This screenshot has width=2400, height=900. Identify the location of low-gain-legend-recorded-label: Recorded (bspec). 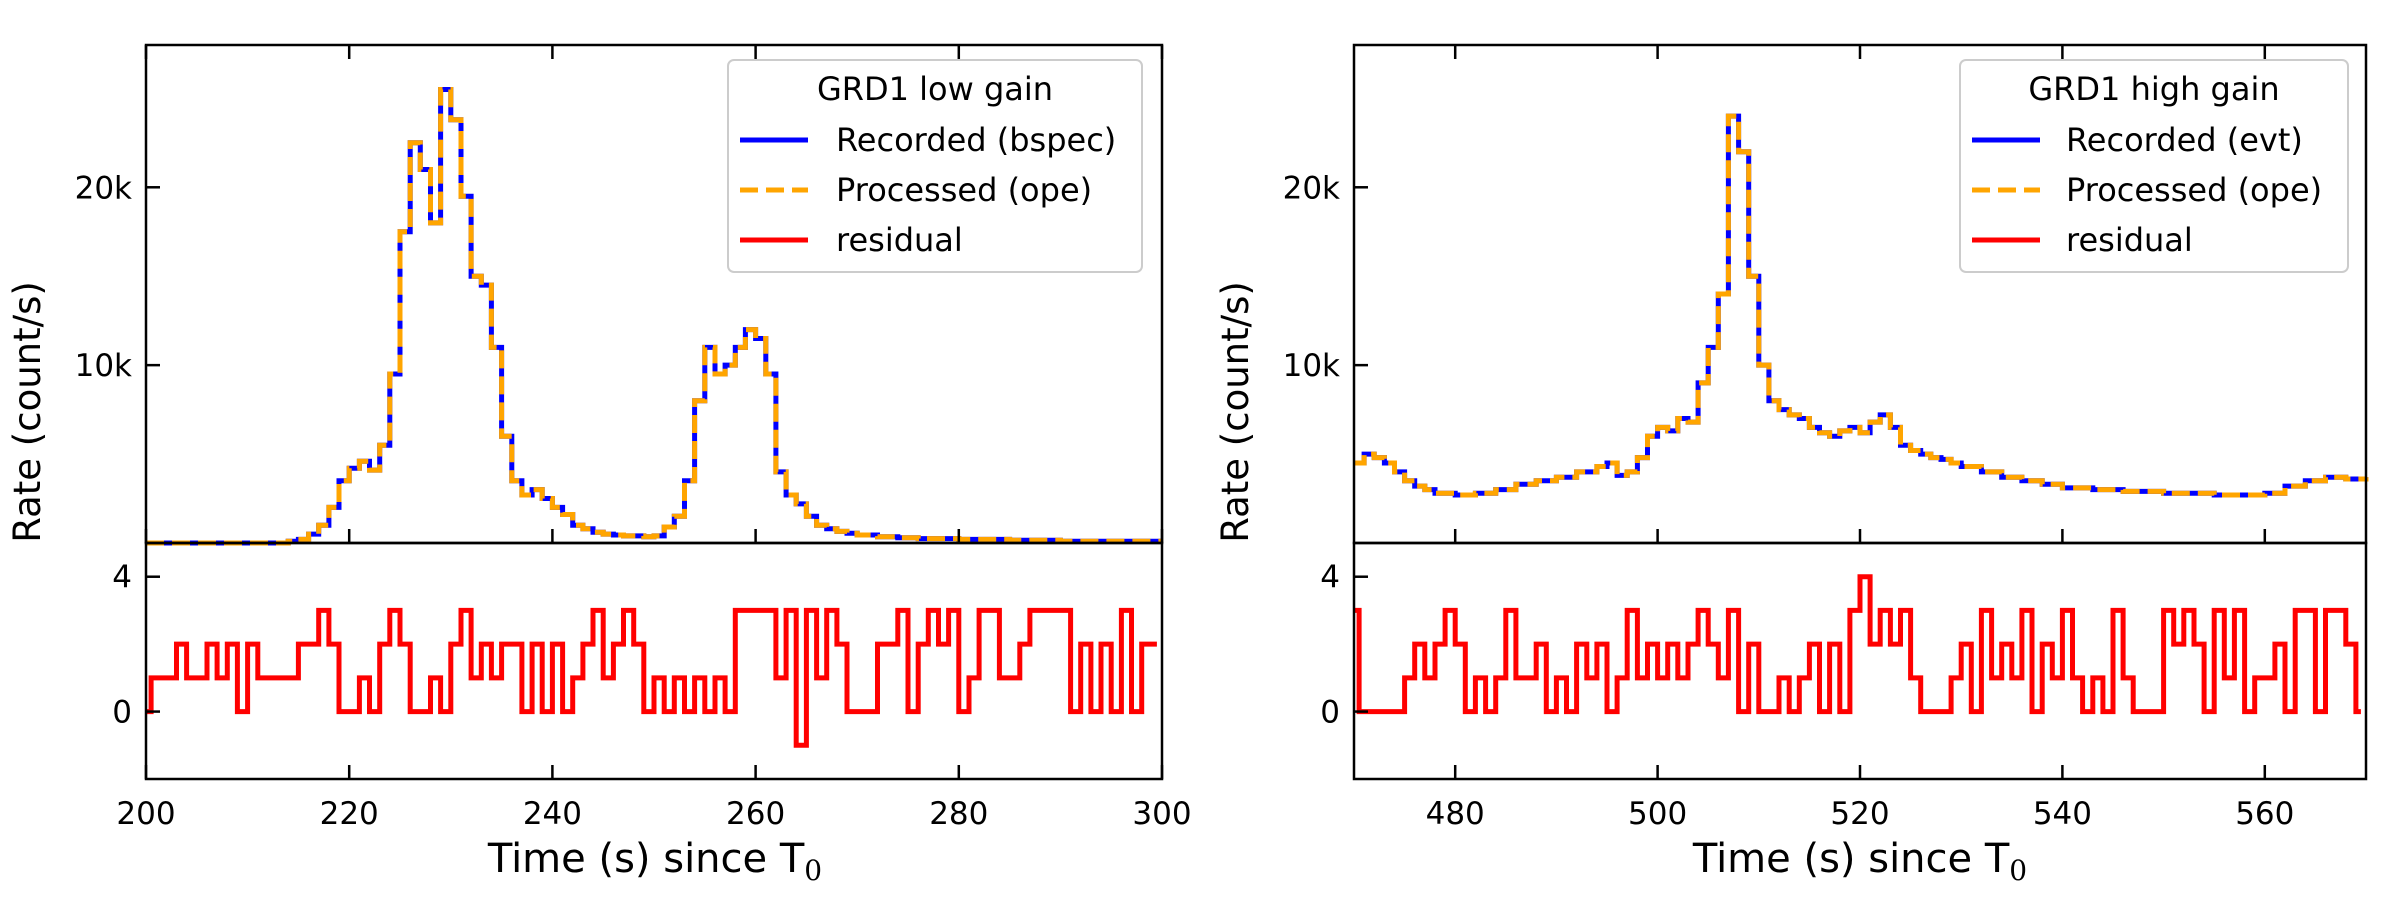
(976, 140).